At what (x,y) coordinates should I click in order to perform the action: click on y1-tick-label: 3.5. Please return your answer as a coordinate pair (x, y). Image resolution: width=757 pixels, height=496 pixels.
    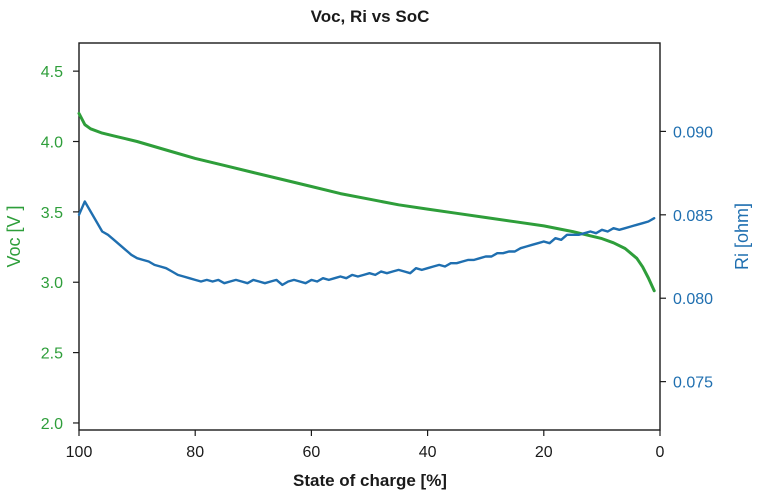
    Looking at the image, I should click on (52, 213).